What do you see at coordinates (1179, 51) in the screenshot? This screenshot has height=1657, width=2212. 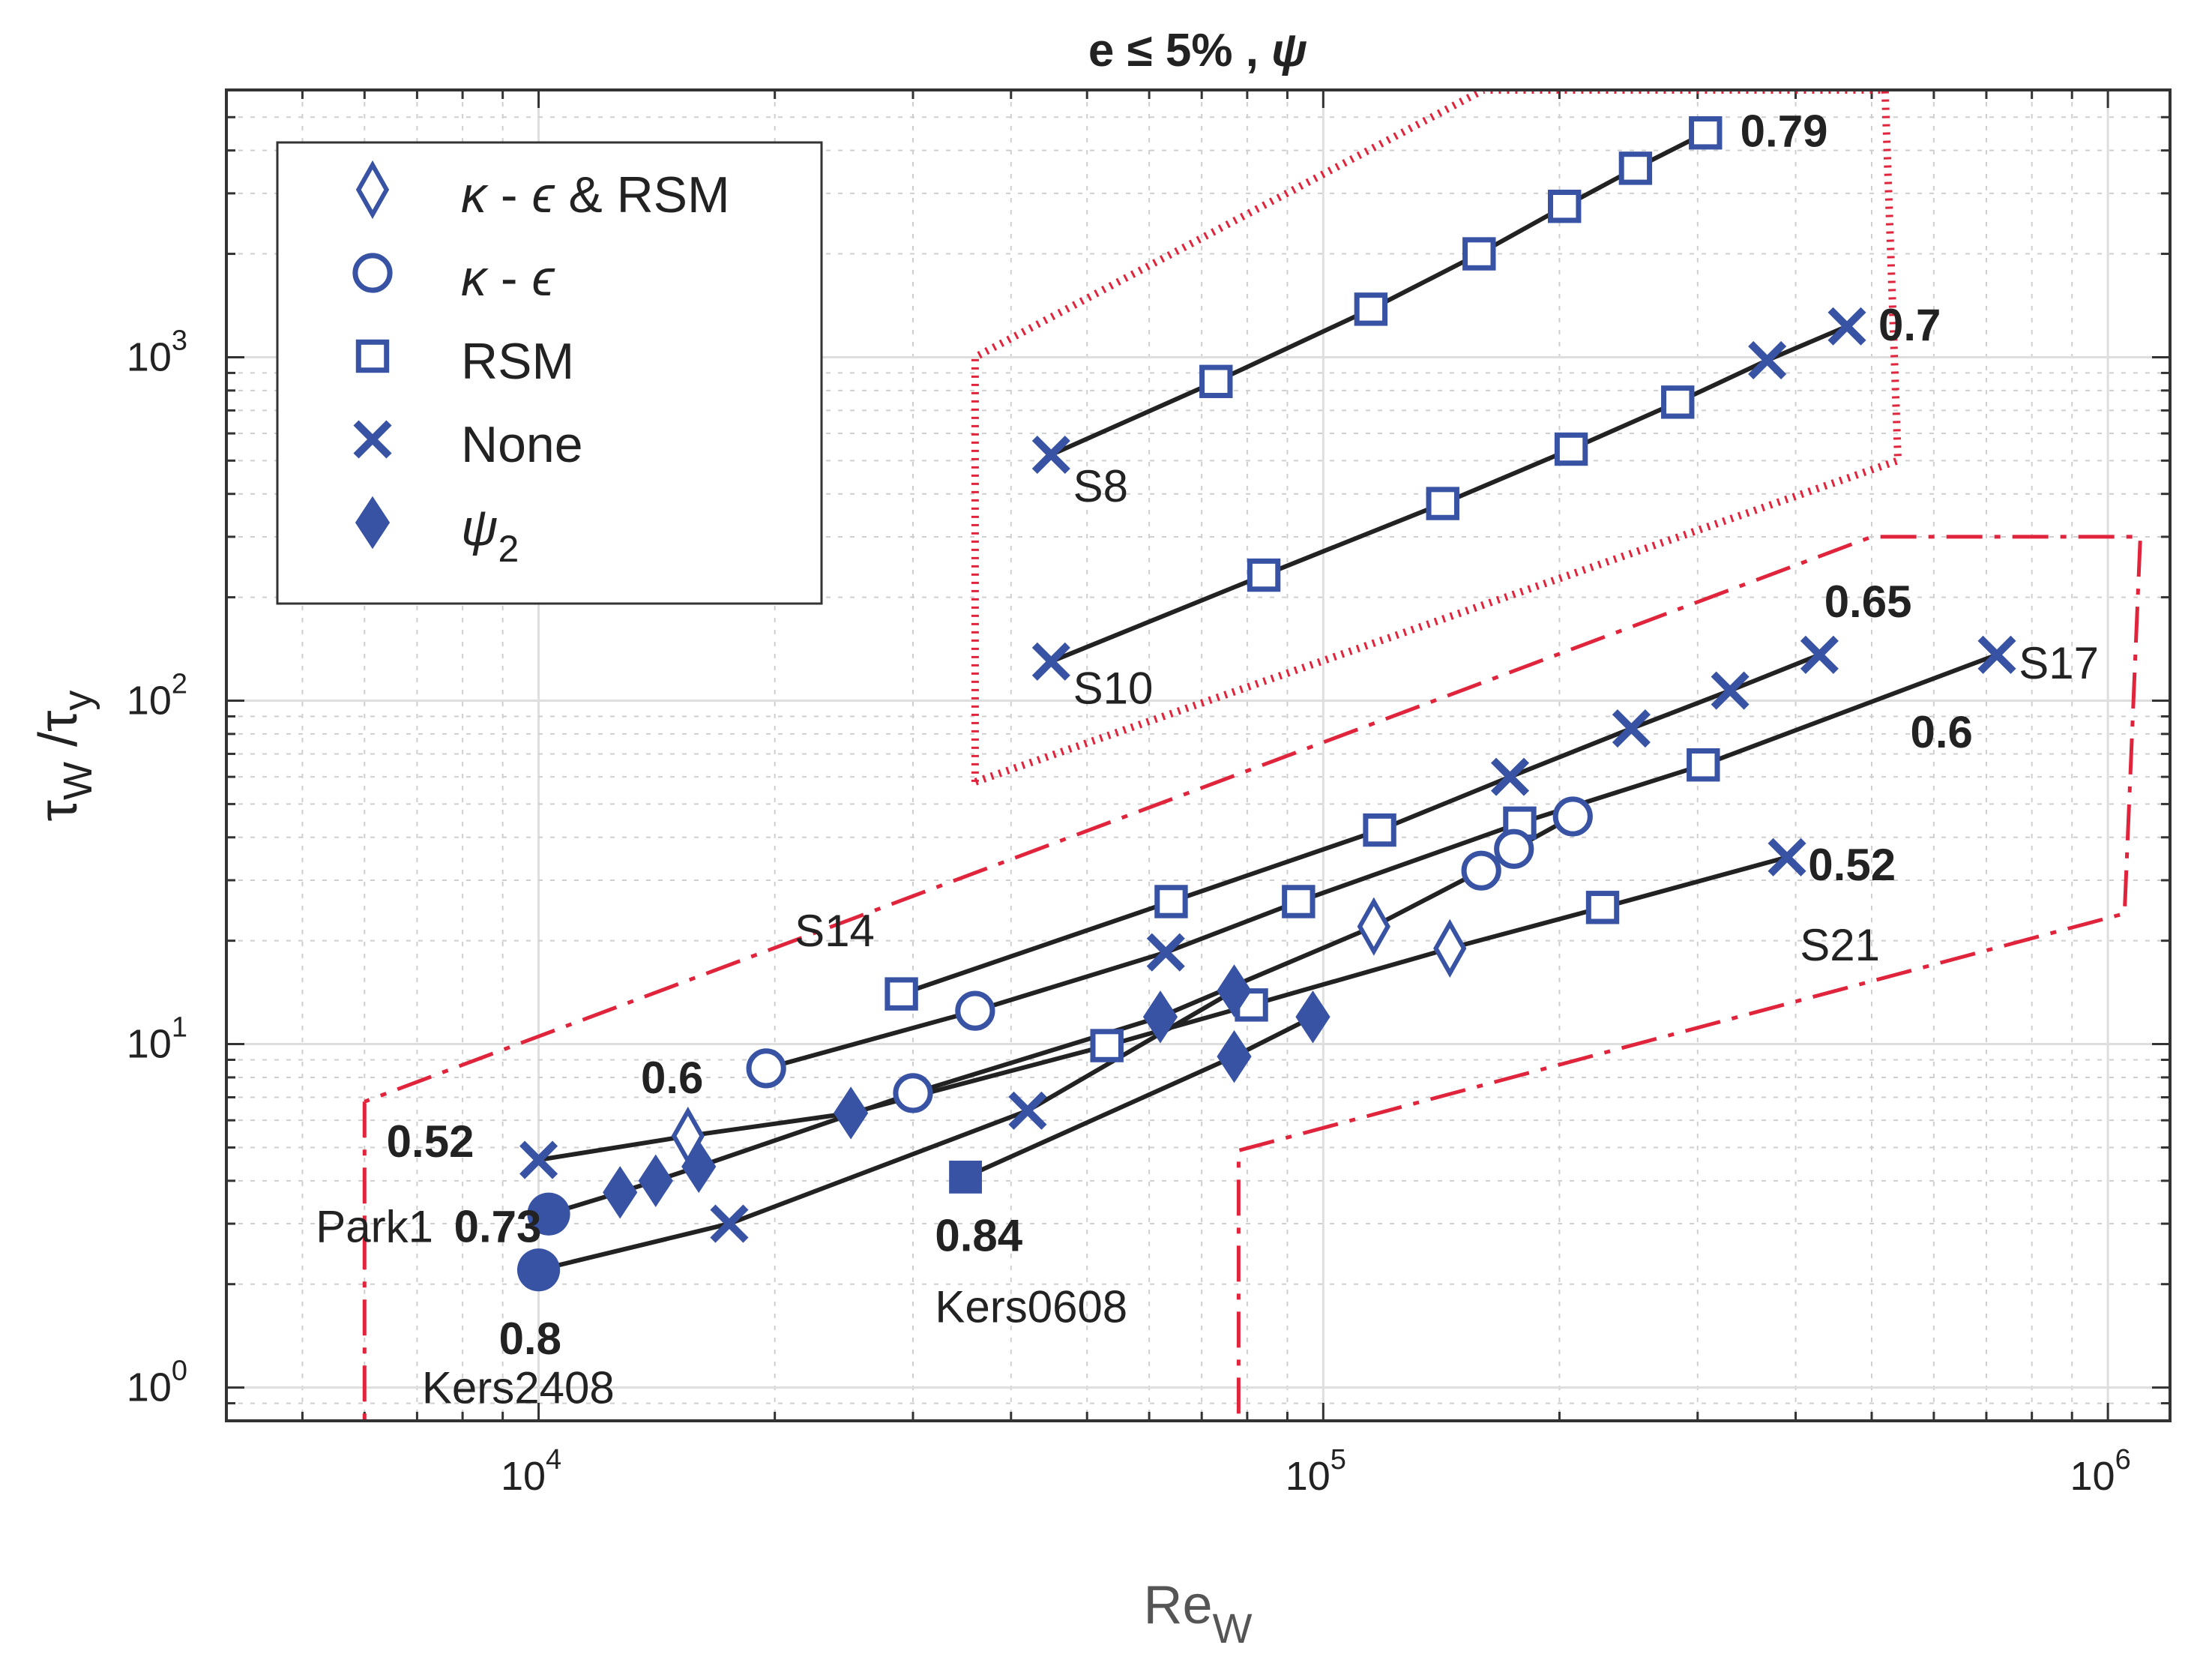 I see `title-text-main: e ≤ 5% ,` at bounding box center [1179, 51].